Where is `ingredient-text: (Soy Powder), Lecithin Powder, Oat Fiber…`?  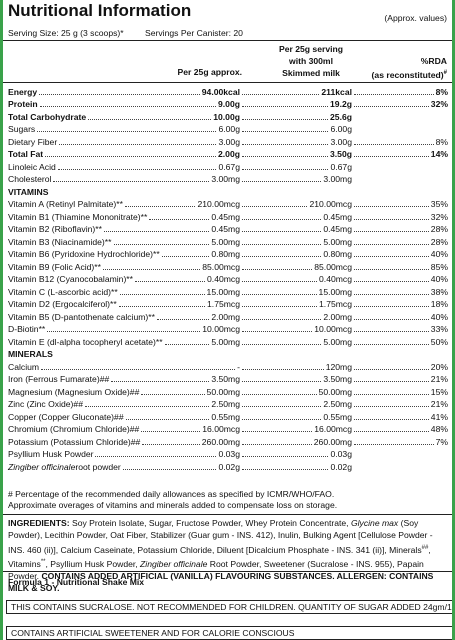
ingredient-text: (Soy Powder), Lecithin Powder, Oat Fiber… is located at coordinates (220, 536).